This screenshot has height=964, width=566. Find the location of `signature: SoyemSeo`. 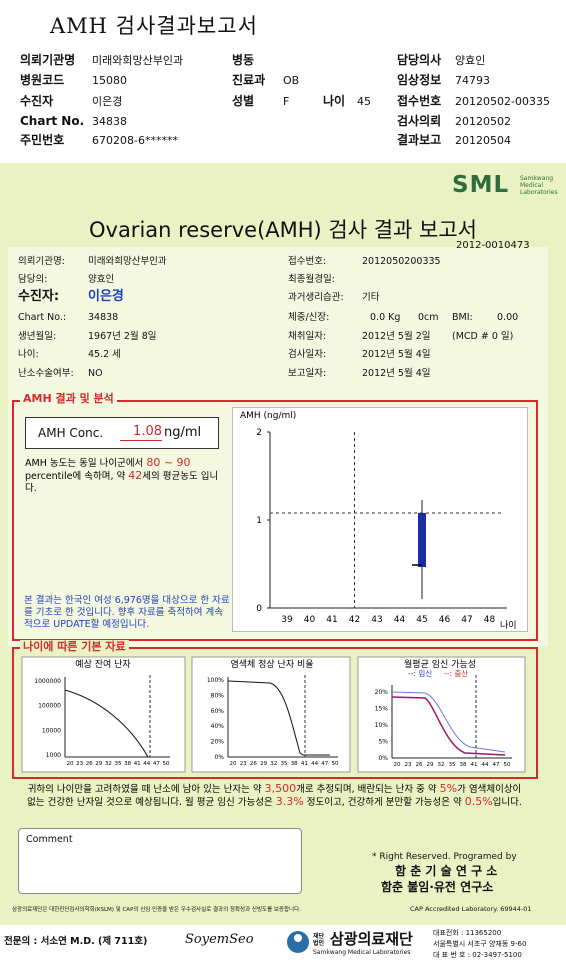

signature: SoyemSeo is located at coordinates (219, 939).